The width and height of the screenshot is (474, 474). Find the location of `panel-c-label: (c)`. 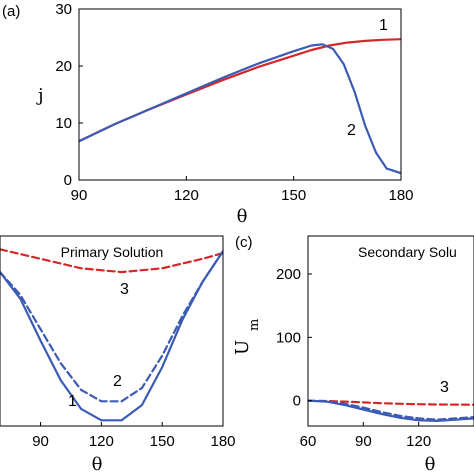

panel-c-label: (c) is located at coordinates (244, 242).